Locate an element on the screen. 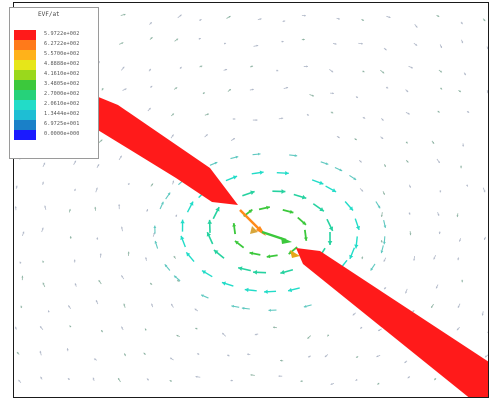 The height and width of the screenshot is (400, 491). legend-entry: 2.0610e+002 is located at coordinates (56, 105).